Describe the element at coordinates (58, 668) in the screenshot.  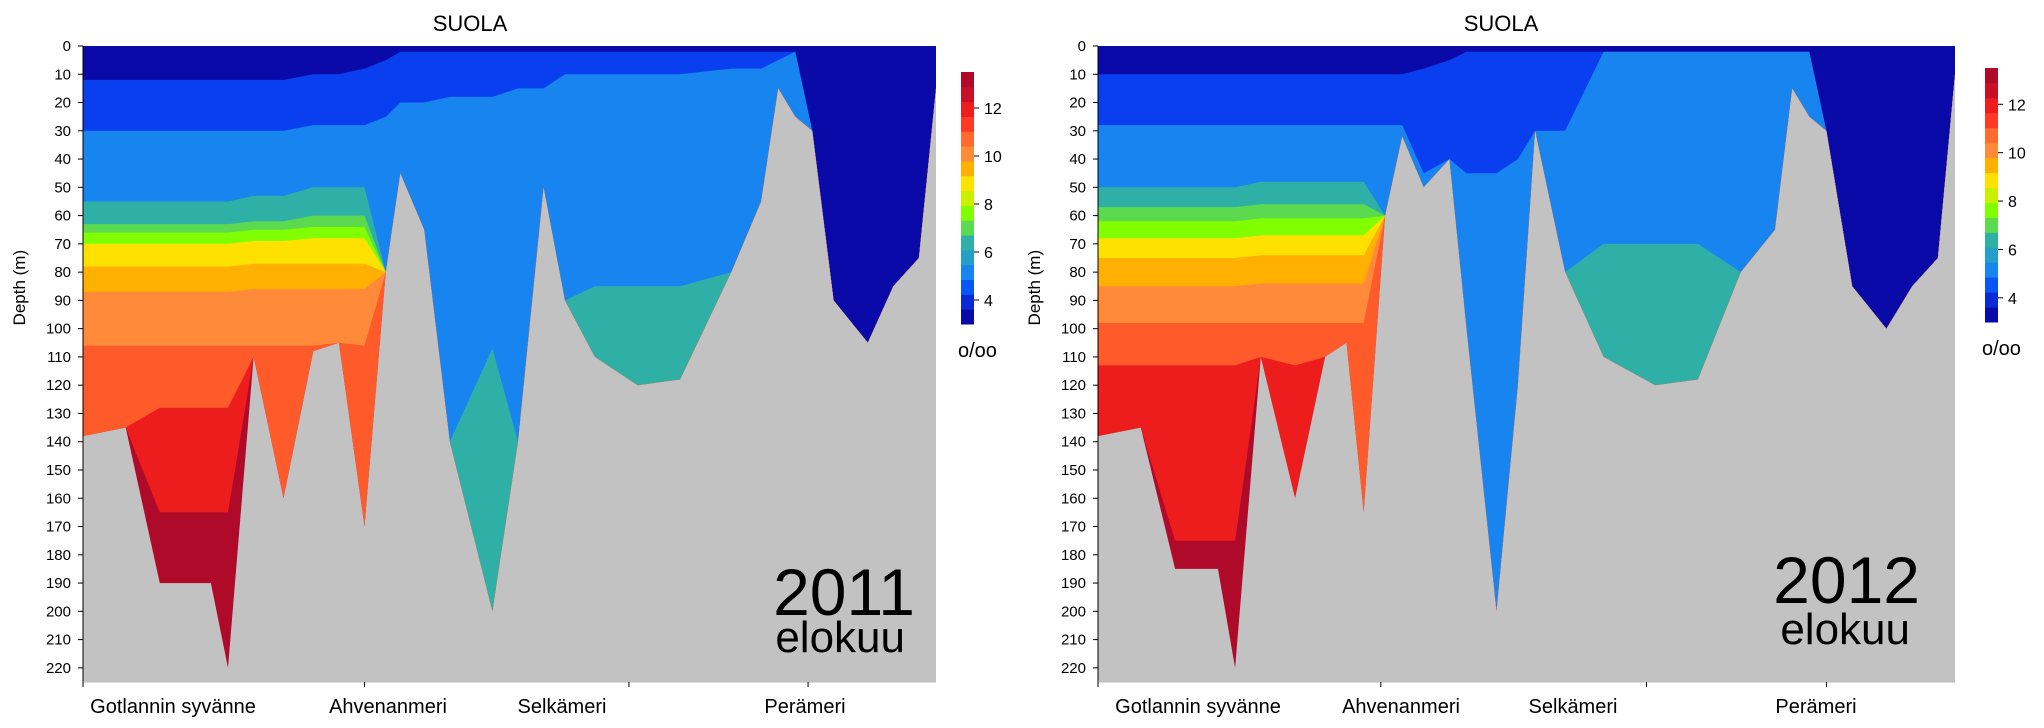
I see `y-tick-label: 220` at that location.